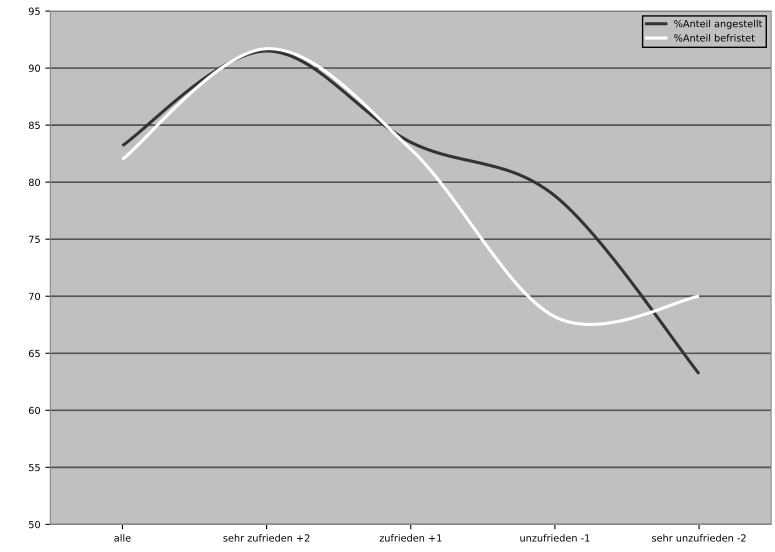 The image size is (775, 552). Describe the element at coordinates (34, 240) in the screenshot. I see `y-tick-label: 75` at that location.